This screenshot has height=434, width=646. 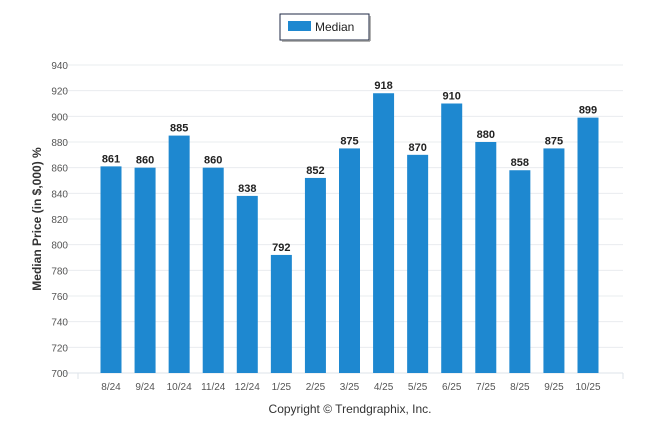 What do you see at coordinates (299, 26) in the screenshot?
I see `legend-swatch` at bounding box center [299, 26].